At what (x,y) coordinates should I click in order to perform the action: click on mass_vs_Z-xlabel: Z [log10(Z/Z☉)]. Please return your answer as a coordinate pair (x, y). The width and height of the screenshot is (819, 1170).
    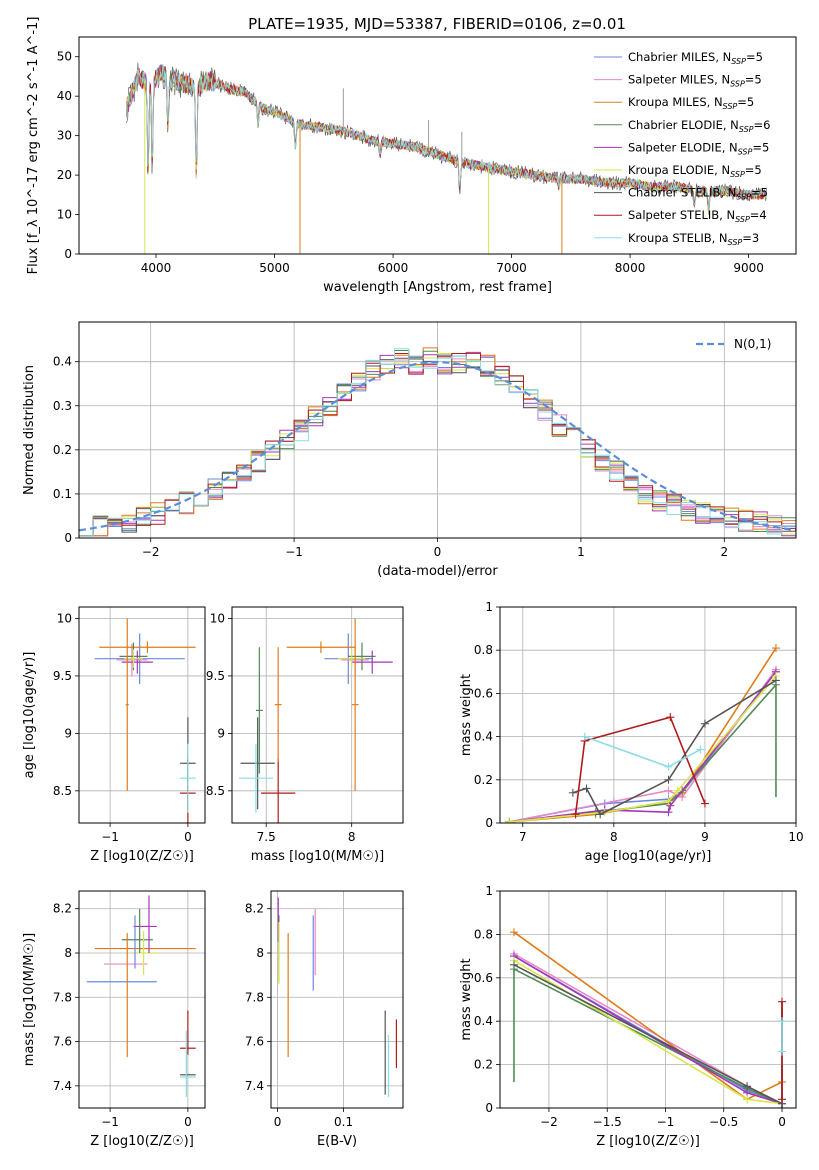
    Looking at the image, I should click on (142, 1141).